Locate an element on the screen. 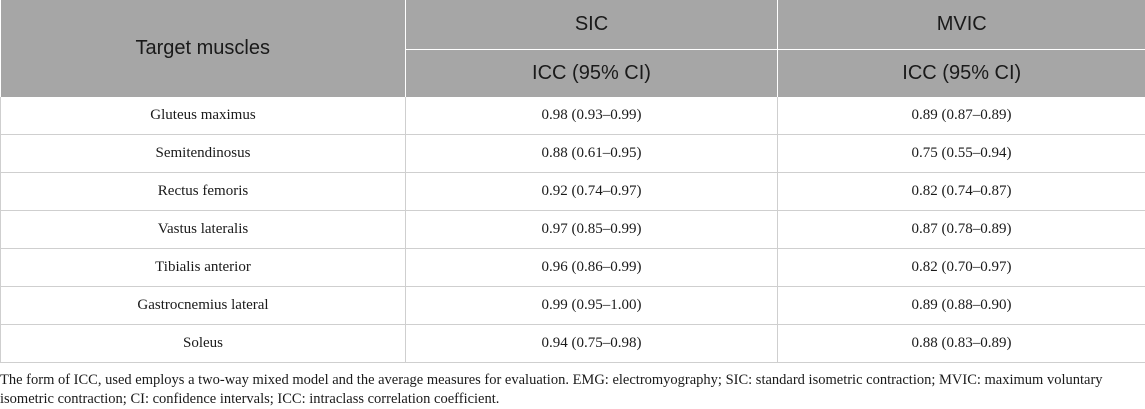  header-group-sic: SIC is located at coordinates (591, 25).